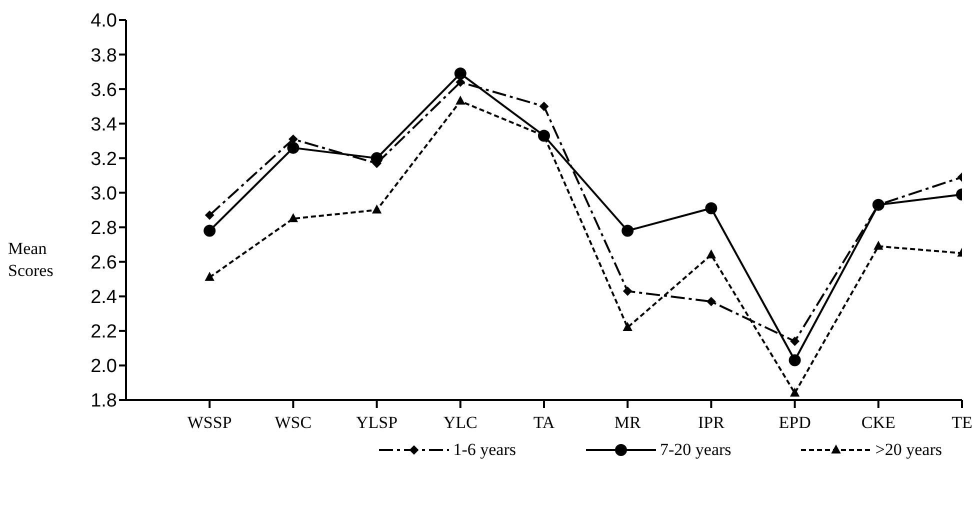 The image size is (980, 529). I want to click on legend-label: 1-6 years, so click(484, 450).